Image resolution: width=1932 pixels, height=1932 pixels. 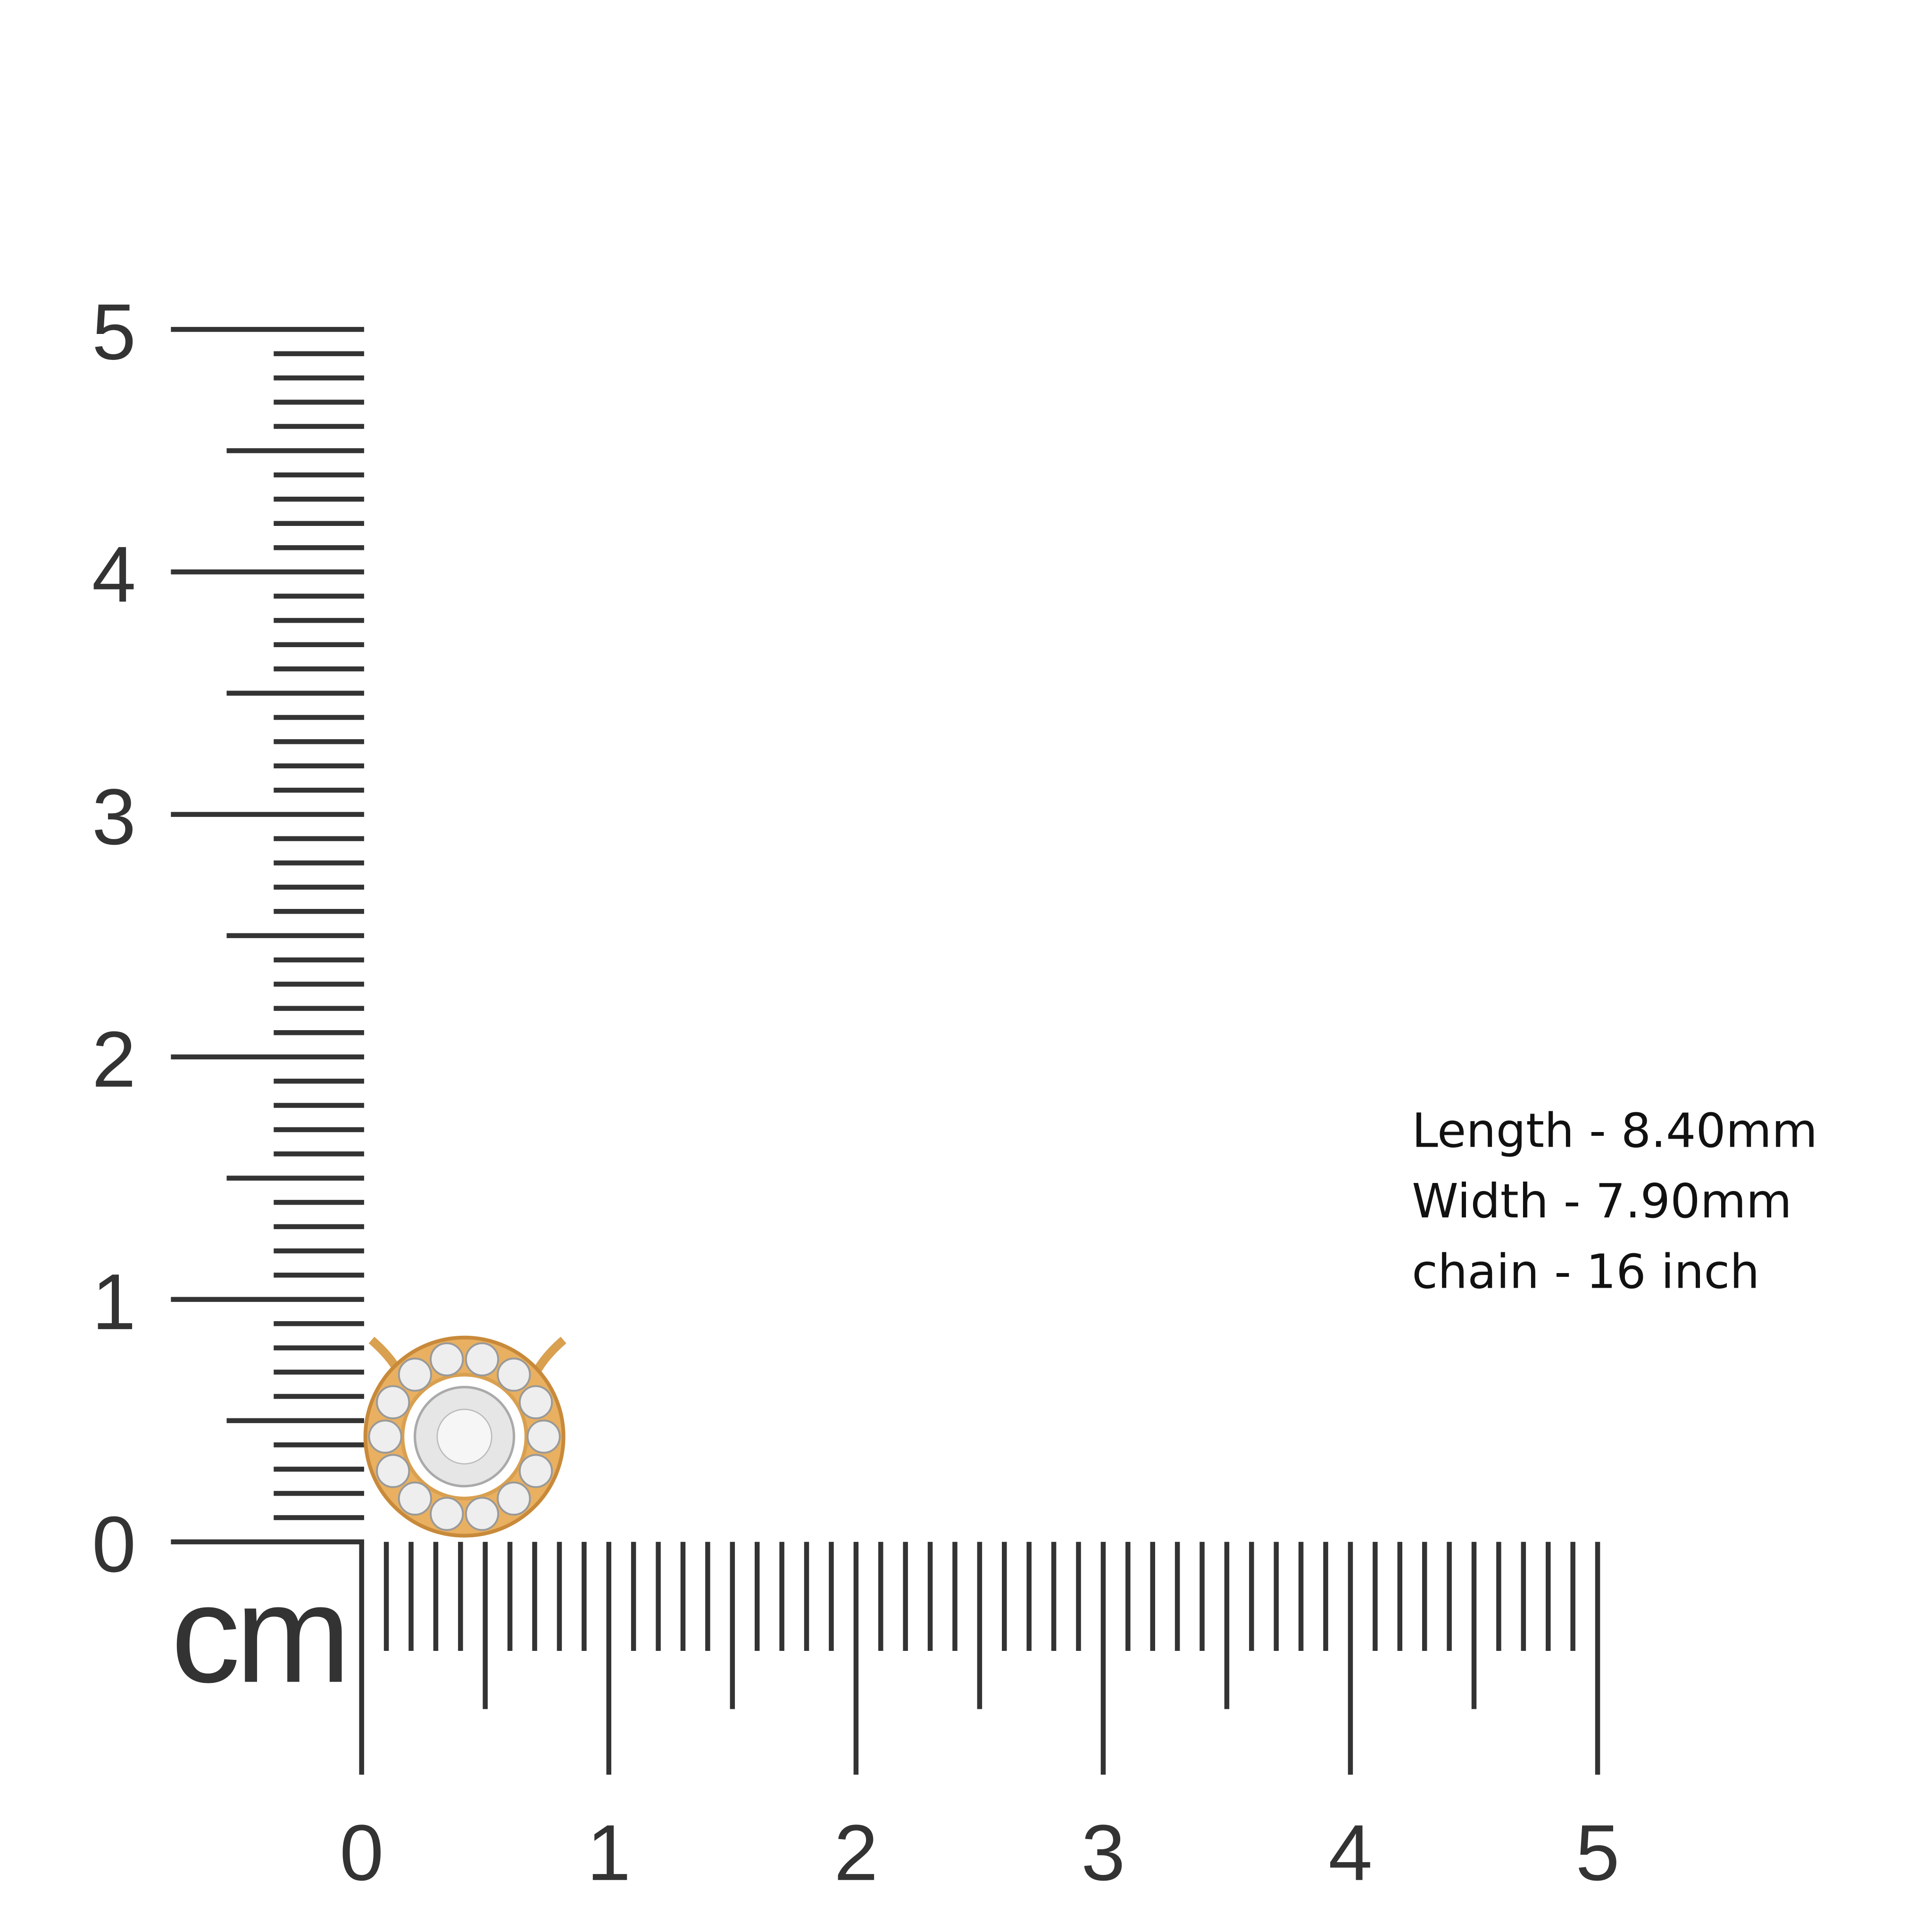 I want to click on horizontal-ruler-label: 1, so click(x=609, y=1853).